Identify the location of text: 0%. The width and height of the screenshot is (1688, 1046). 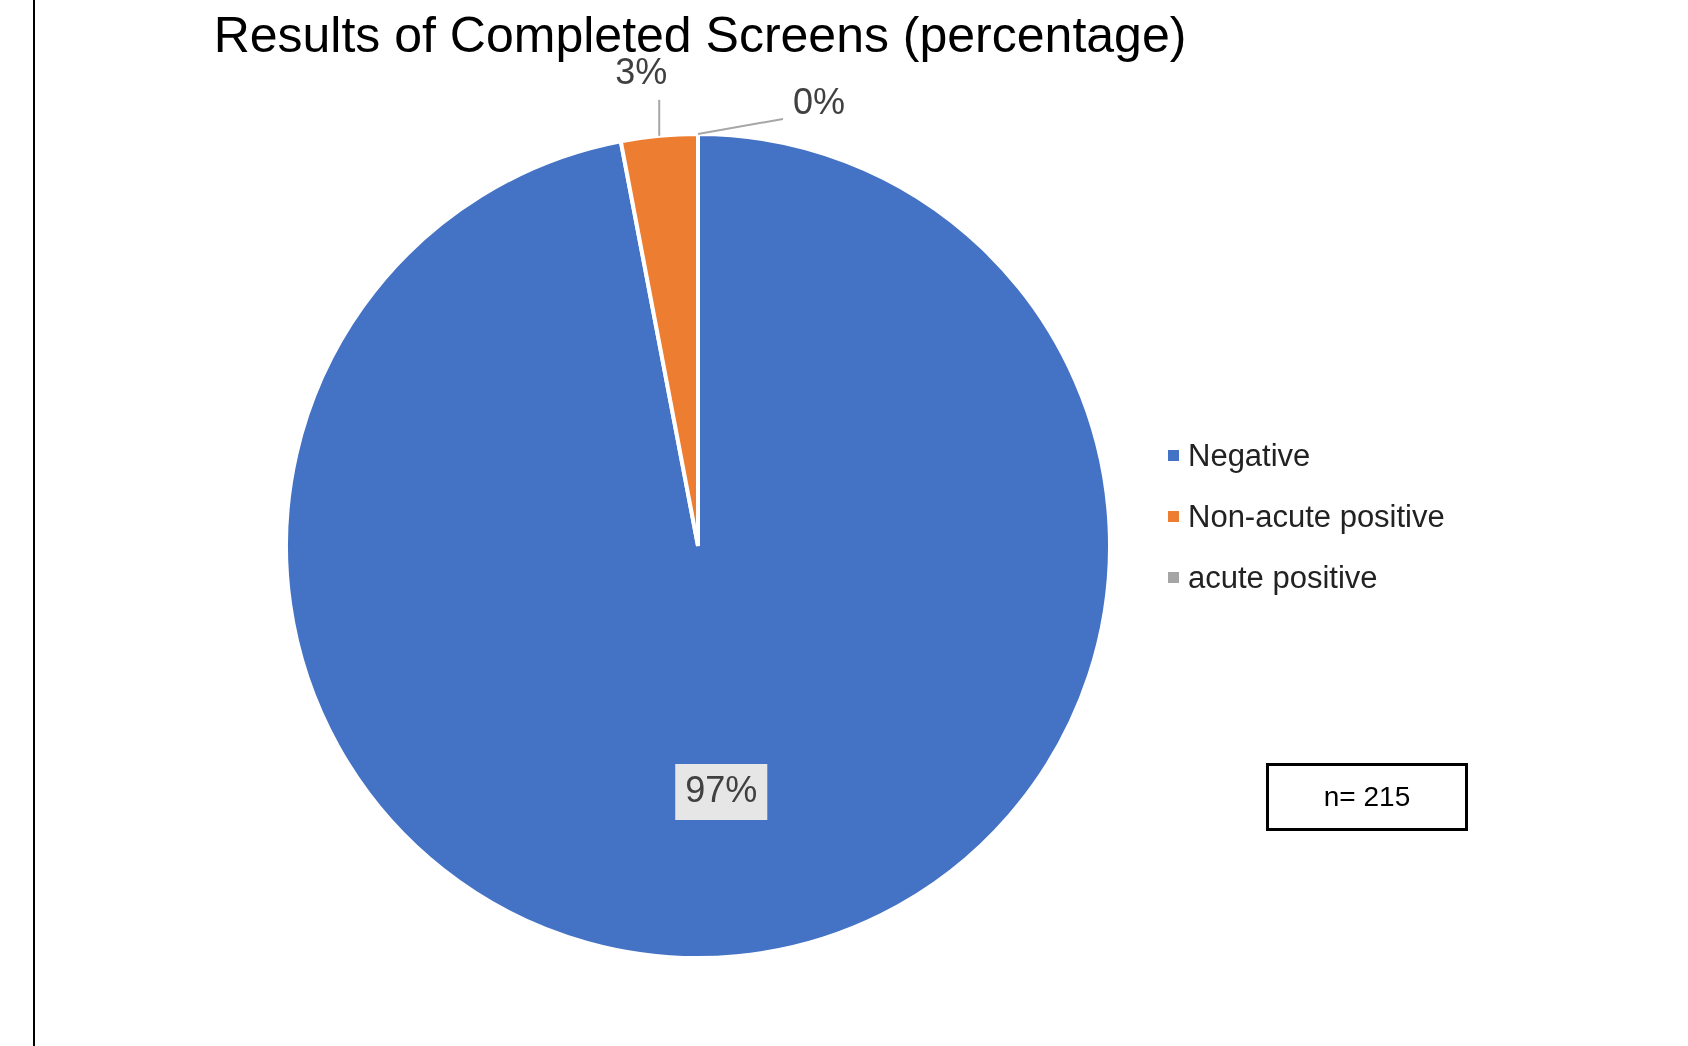
(819, 101).